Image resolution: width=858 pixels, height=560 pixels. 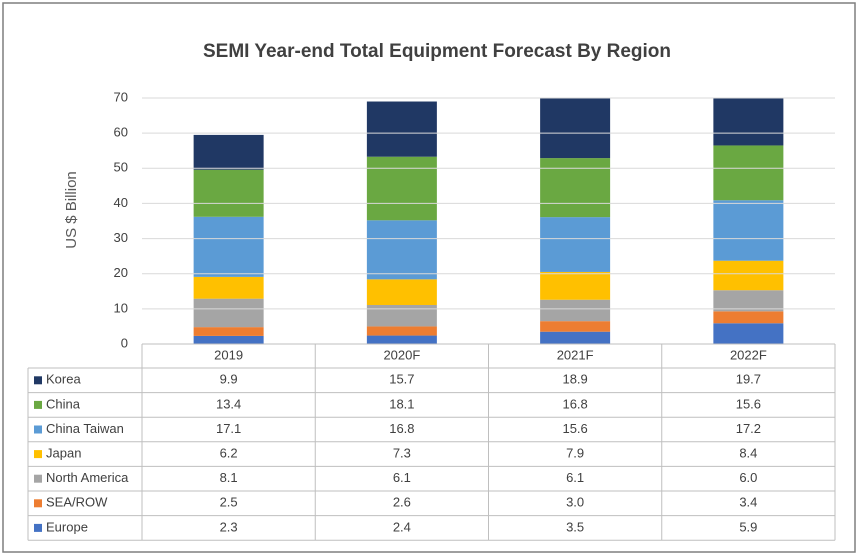 I want to click on table-value: 18.1, so click(x=401, y=403).